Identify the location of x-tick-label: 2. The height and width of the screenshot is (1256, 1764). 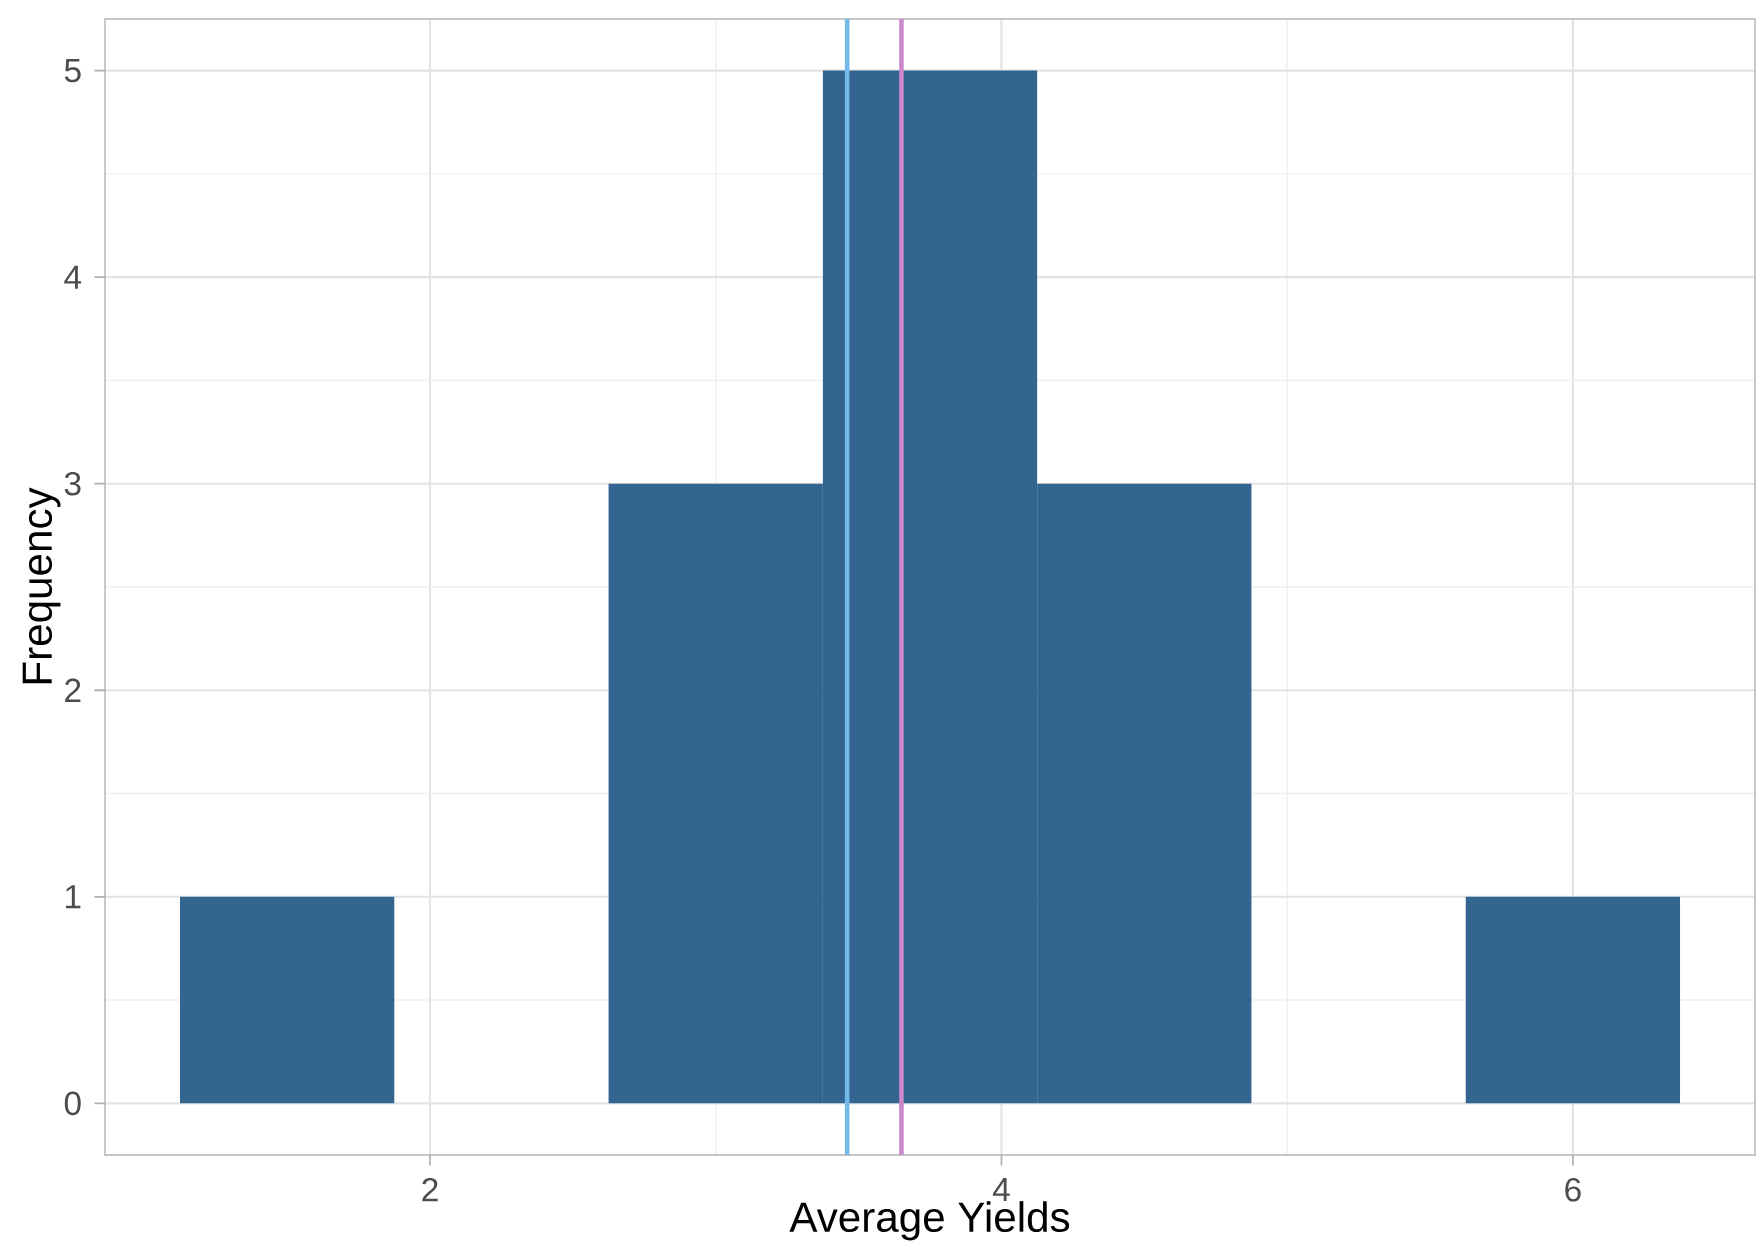
(430, 1189).